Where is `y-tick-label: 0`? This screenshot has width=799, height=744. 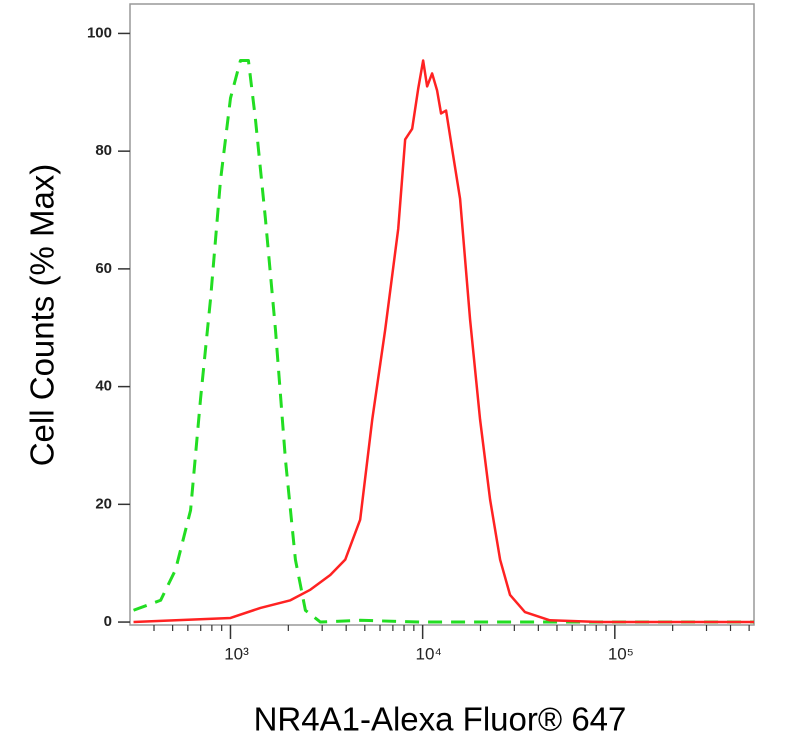 y-tick-label: 0 is located at coordinates (108, 621).